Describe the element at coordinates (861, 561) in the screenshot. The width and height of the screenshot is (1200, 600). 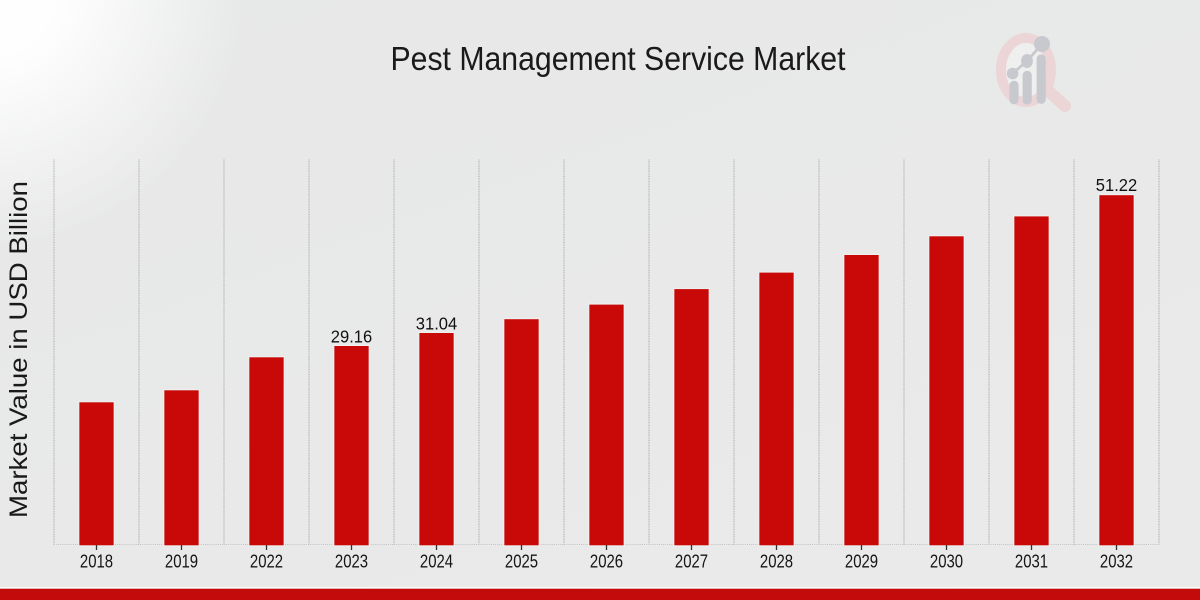
I see `svg-text: 2029` at that location.